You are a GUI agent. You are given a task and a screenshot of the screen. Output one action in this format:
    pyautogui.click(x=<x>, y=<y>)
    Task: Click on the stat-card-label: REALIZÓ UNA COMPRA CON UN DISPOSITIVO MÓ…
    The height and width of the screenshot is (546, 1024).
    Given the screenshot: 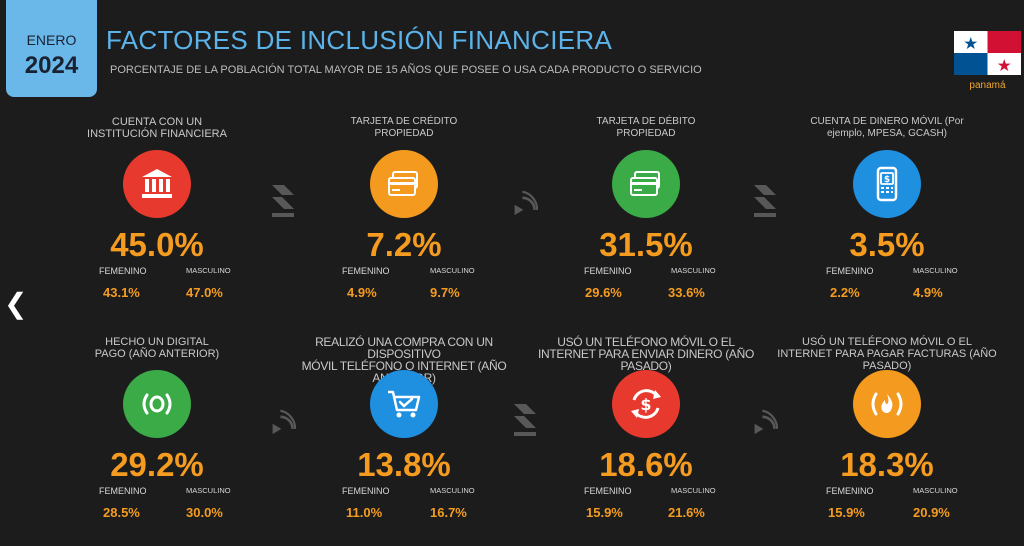 What is the action you would take?
    pyautogui.click(x=404, y=359)
    